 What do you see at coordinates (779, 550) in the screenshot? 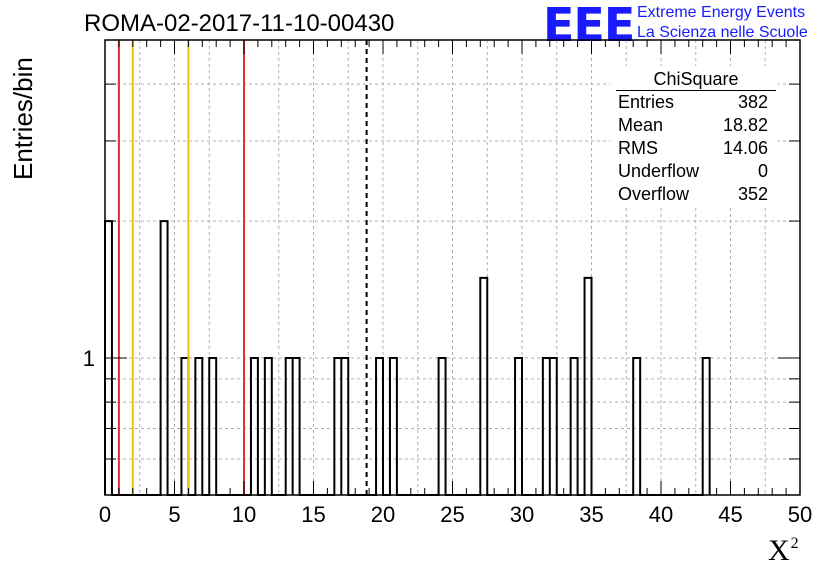
I see `x-axis-label-base: X` at bounding box center [779, 550].